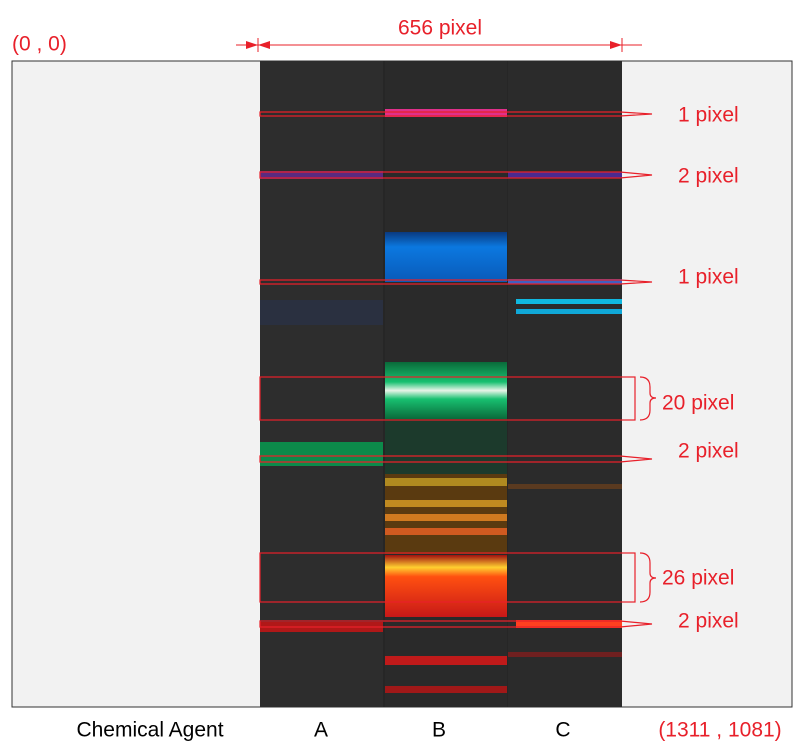  I want to click on annotation-label: 26 pixel, so click(698, 578).